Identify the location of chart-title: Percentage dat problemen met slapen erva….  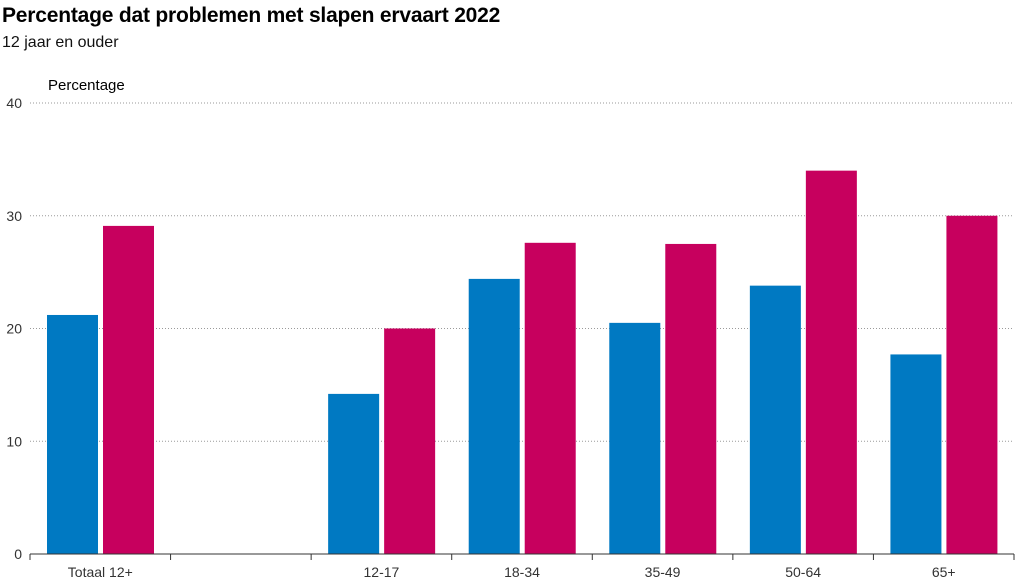
(251, 15).